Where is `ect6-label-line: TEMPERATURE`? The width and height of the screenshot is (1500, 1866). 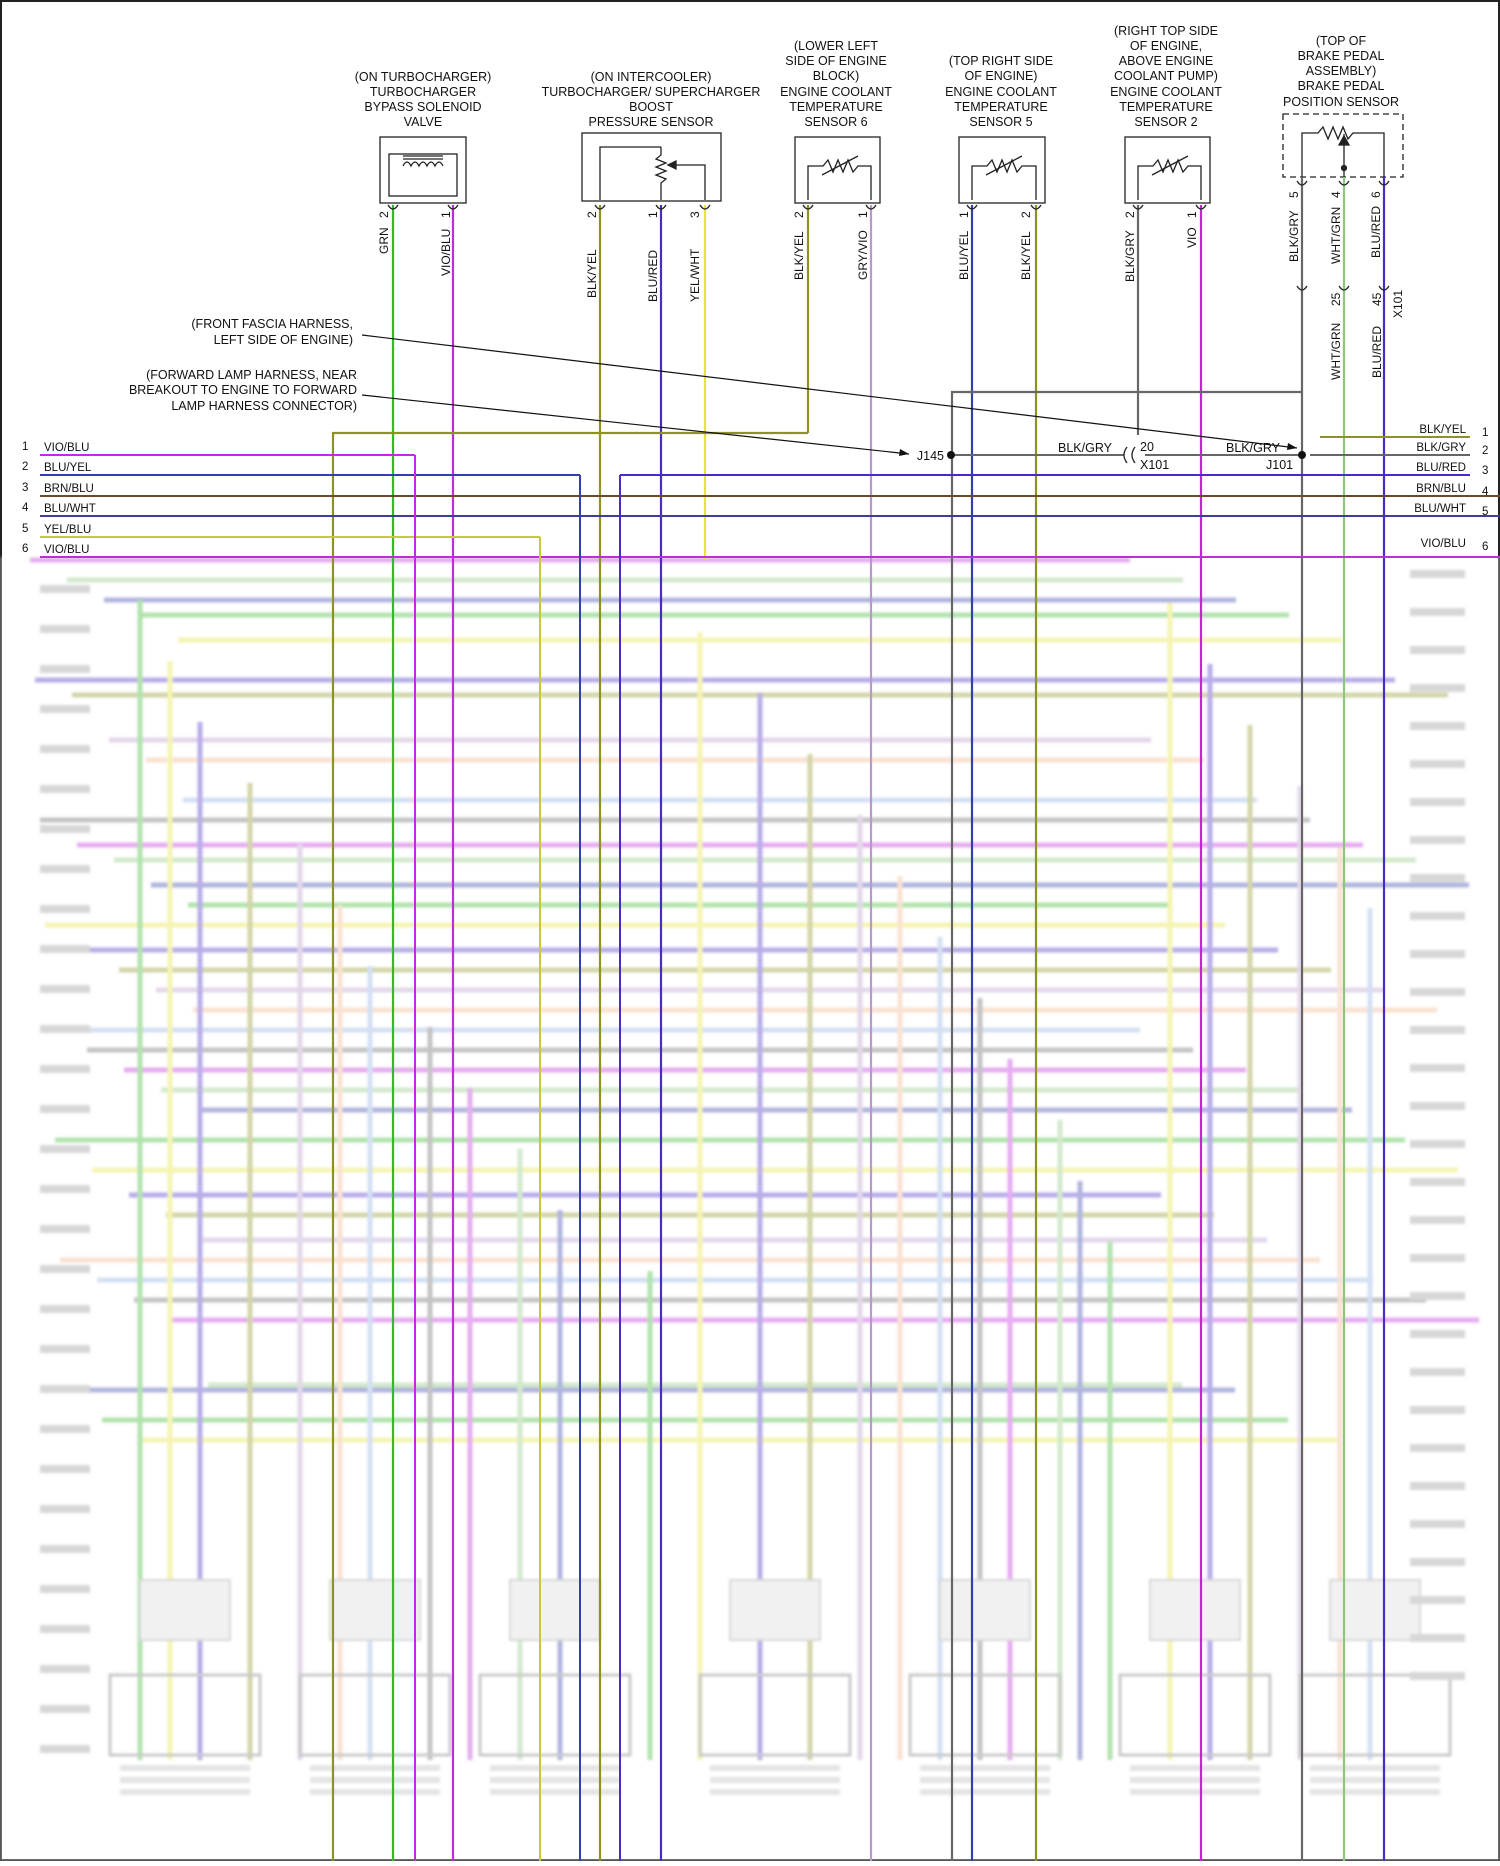
ect6-label-line: TEMPERATURE is located at coordinates (836, 107).